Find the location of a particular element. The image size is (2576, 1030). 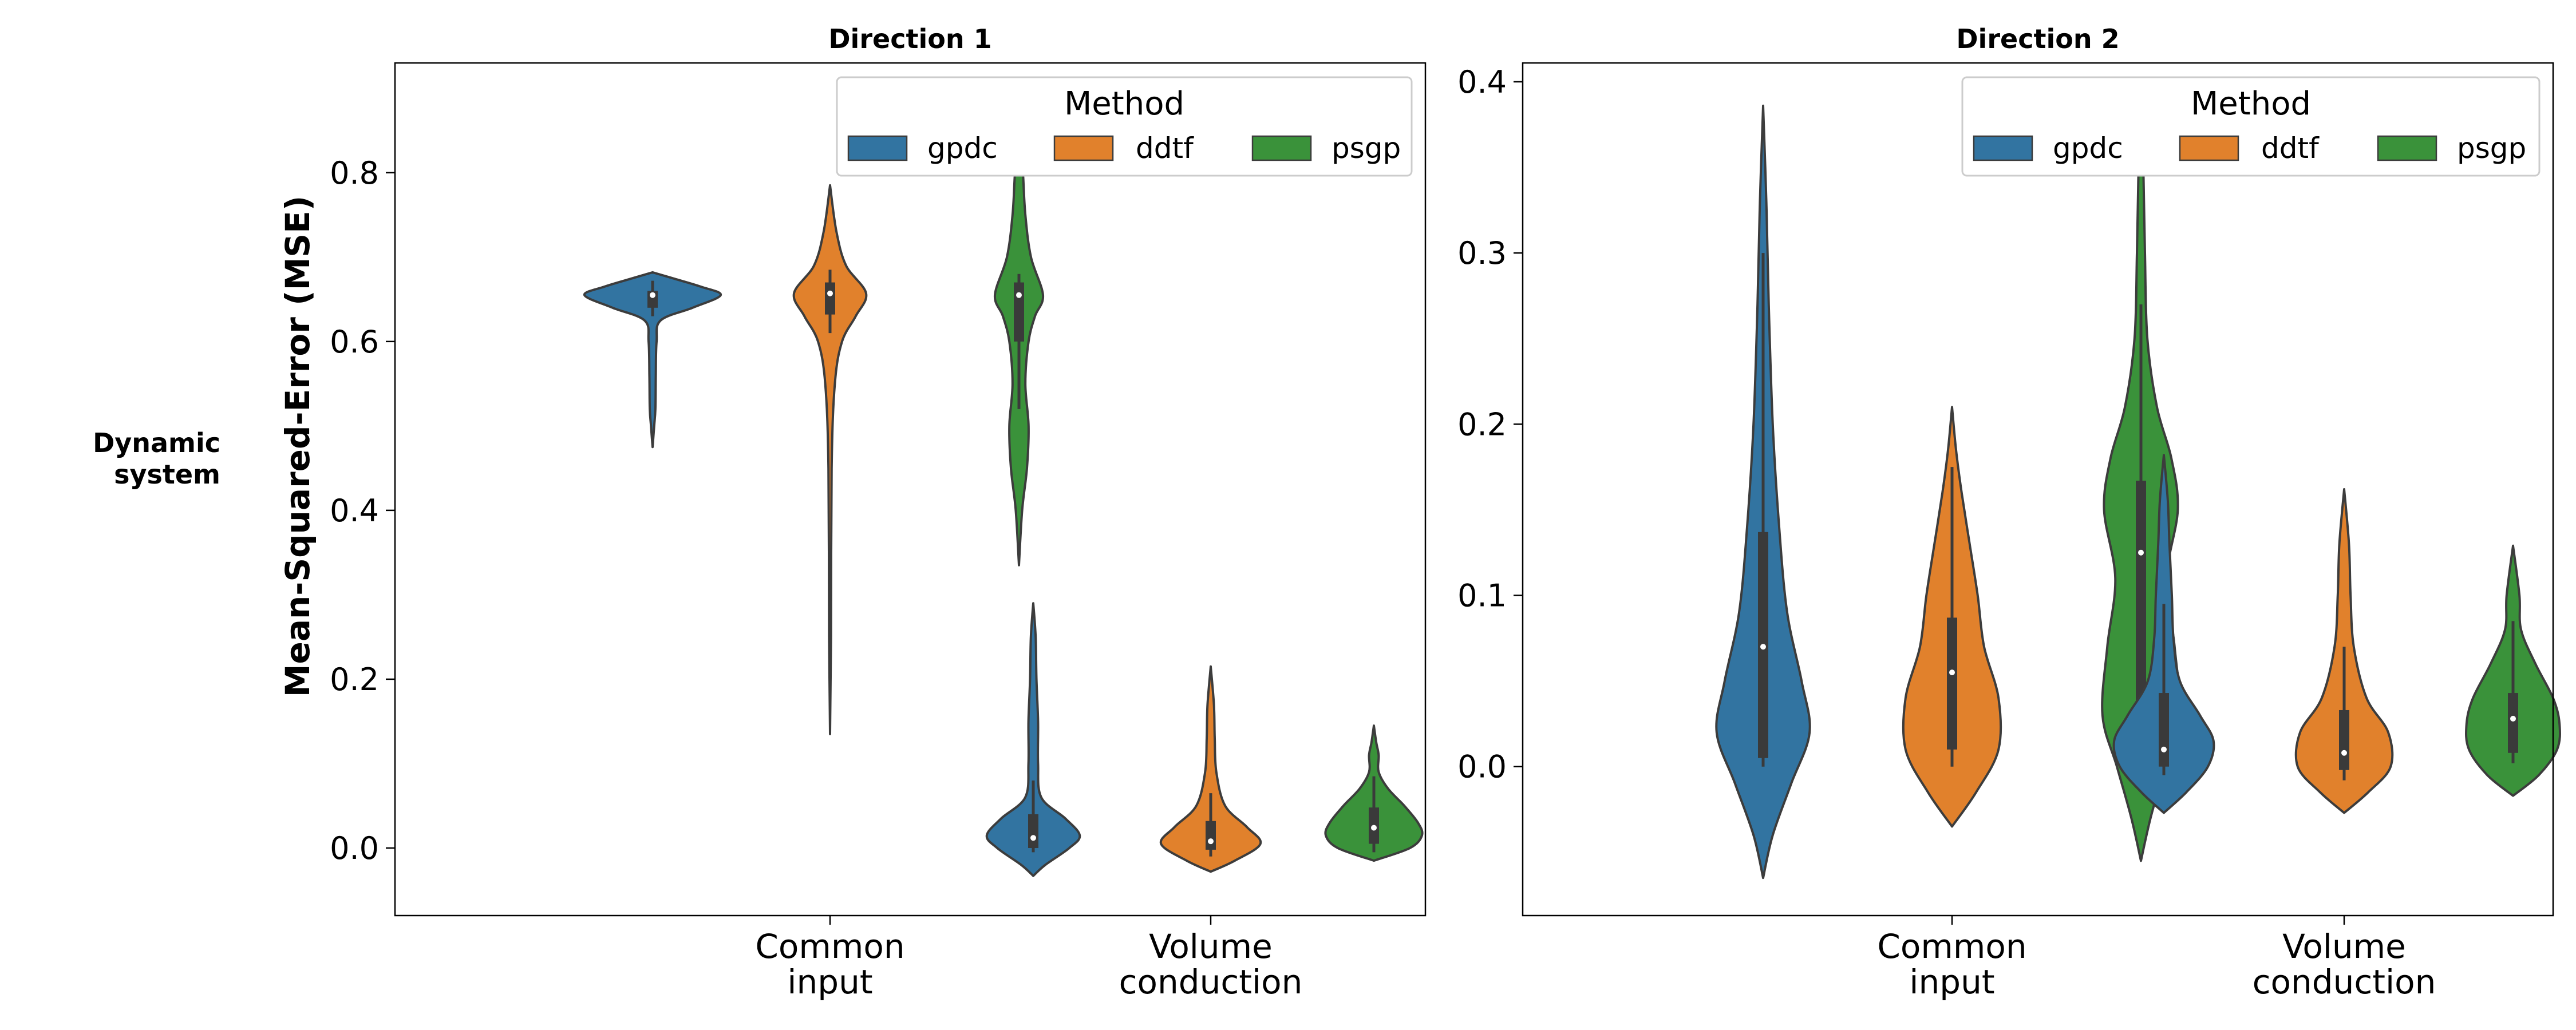

panel-title: Direction 1 is located at coordinates (909, 38).